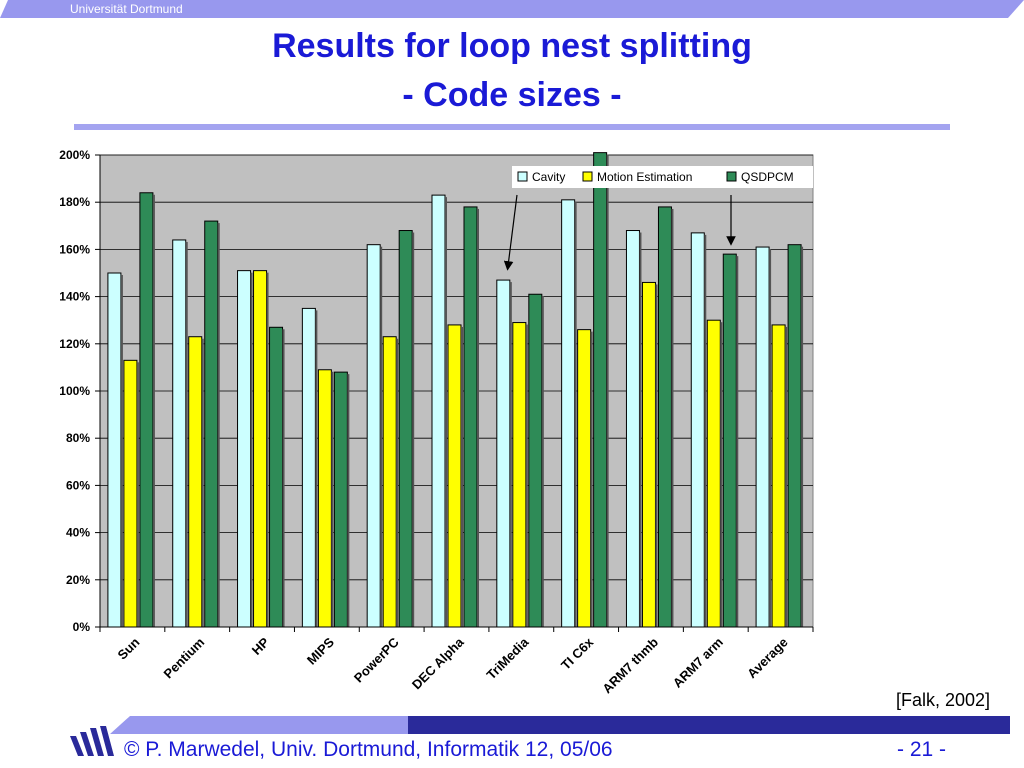 Image resolution: width=1024 pixels, height=768 pixels. What do you see at coordinates (78, 580) in the screenshot?
I see `y-tick-label: 20%` at bounding box center [78, 580].